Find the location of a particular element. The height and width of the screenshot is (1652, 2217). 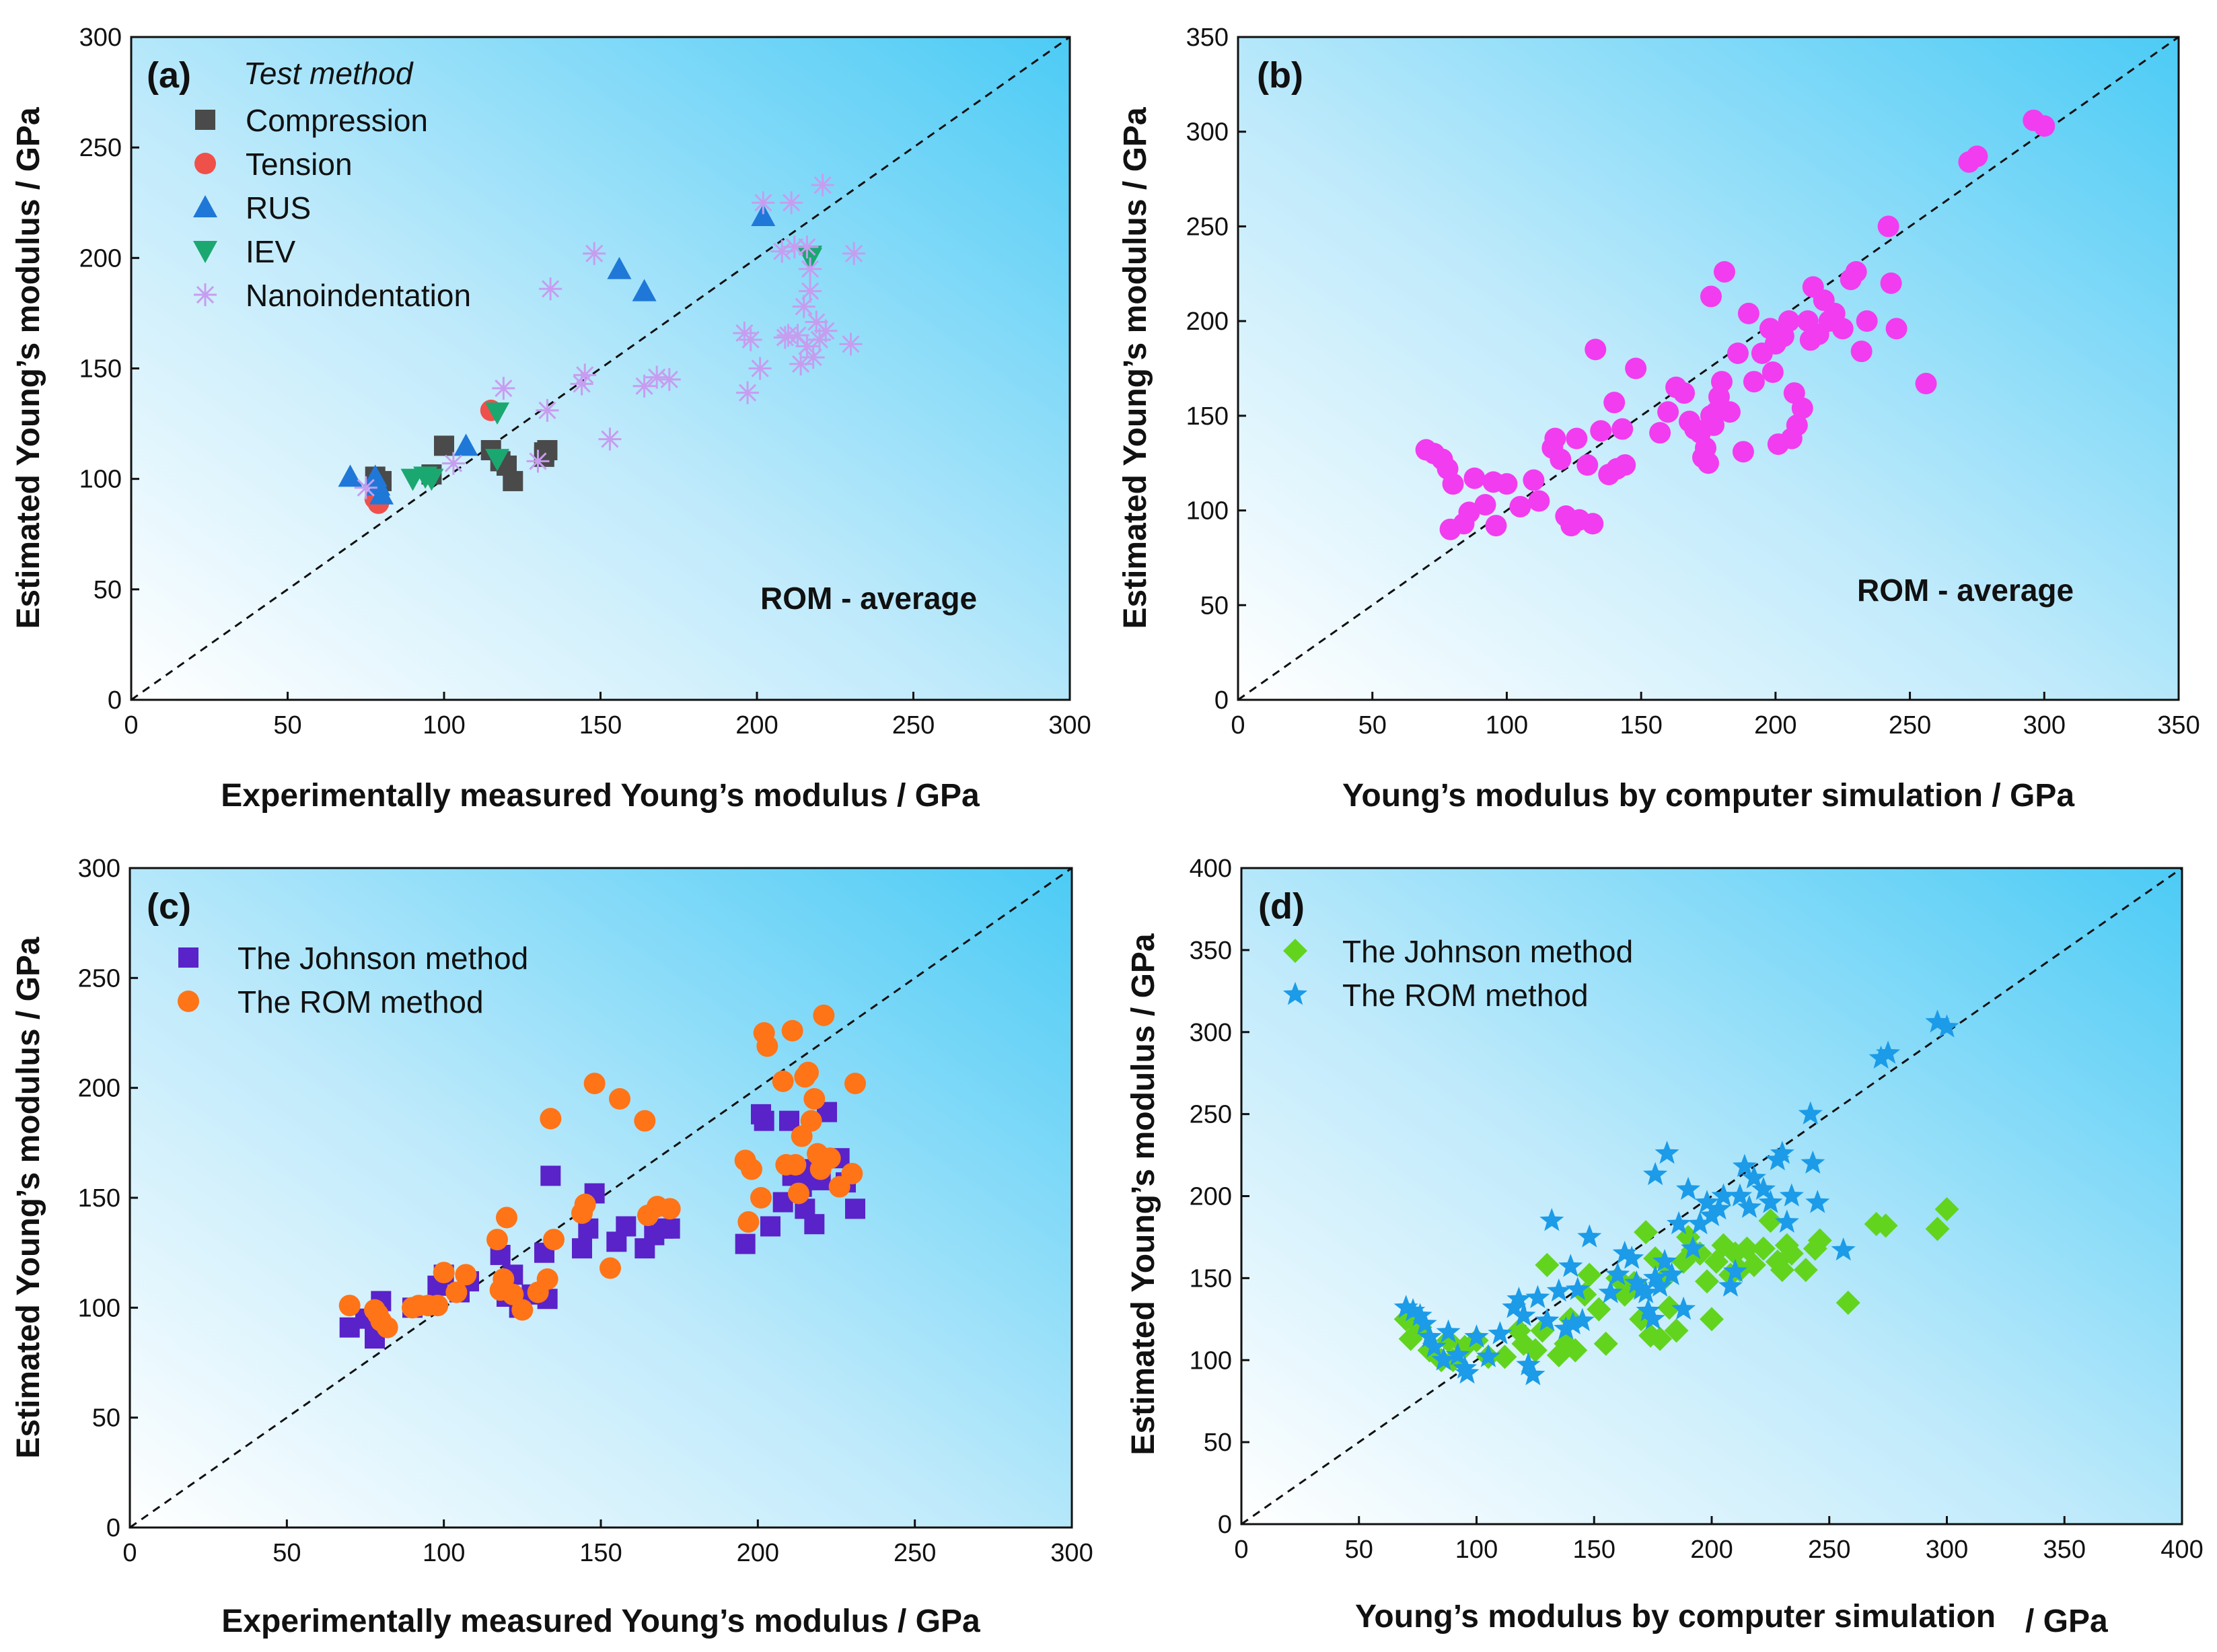

x-tick-label: 50 is located at coordinates (1372, 725).